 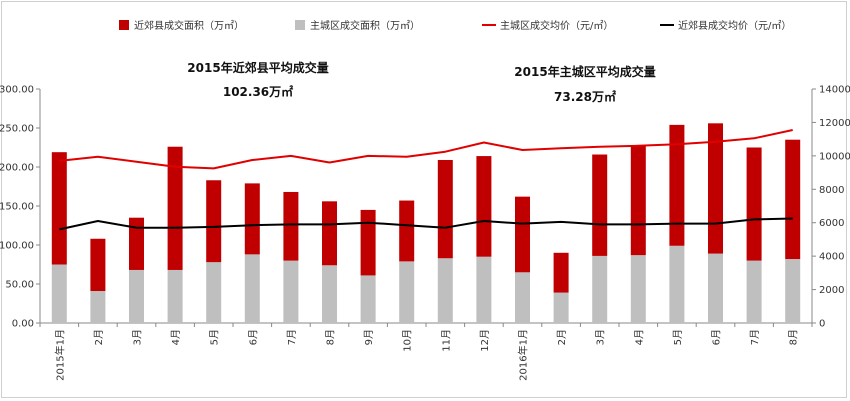 What do you see at coordinates (822, 324) in the screenshot?
I see `y-right-tick-label: 0` at bounding box center [822, 324].